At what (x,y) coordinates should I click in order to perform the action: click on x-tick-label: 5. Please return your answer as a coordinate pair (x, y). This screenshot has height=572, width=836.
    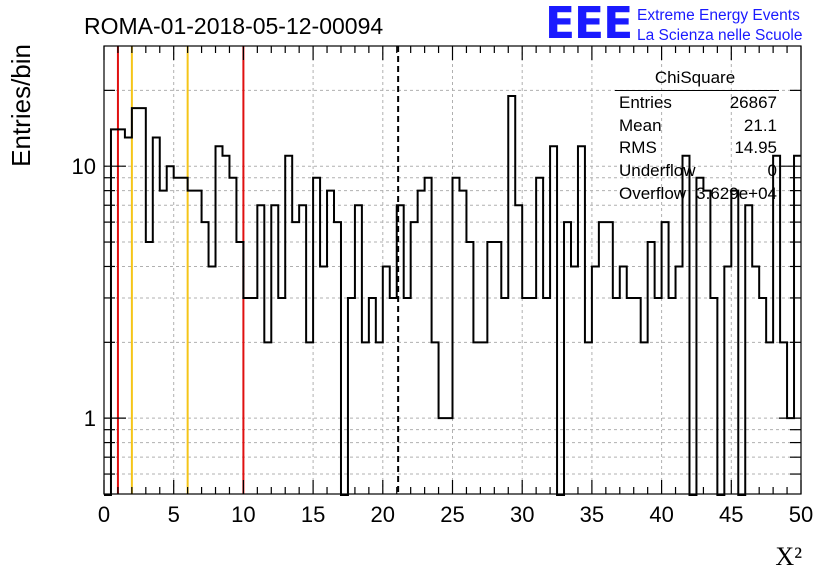
    Looking at the image, I should click on (174, 514).